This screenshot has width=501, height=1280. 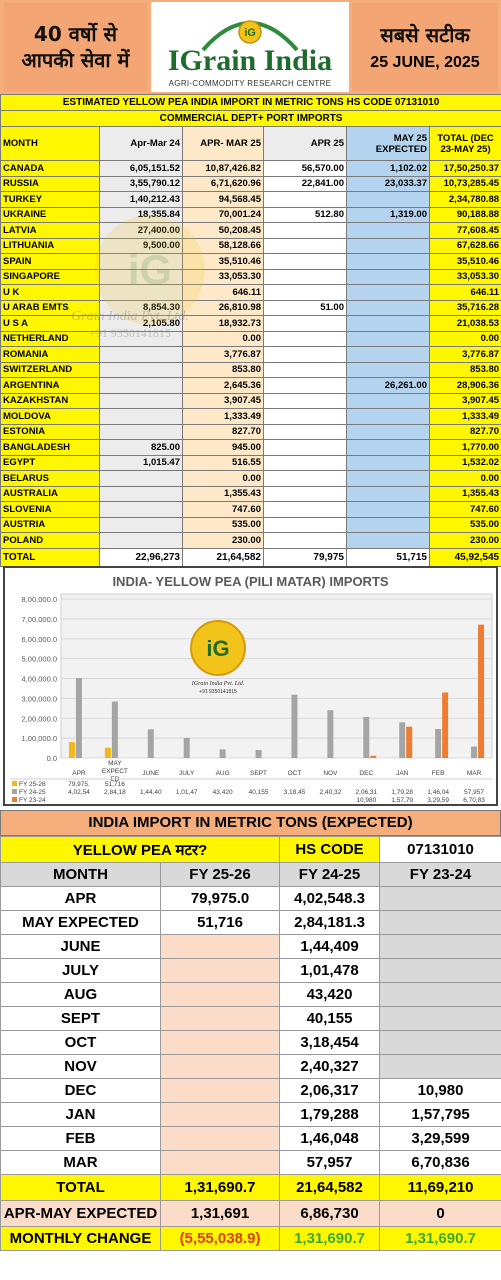 I want to click on value-cell: 747.60, so click(x=223, y=509).